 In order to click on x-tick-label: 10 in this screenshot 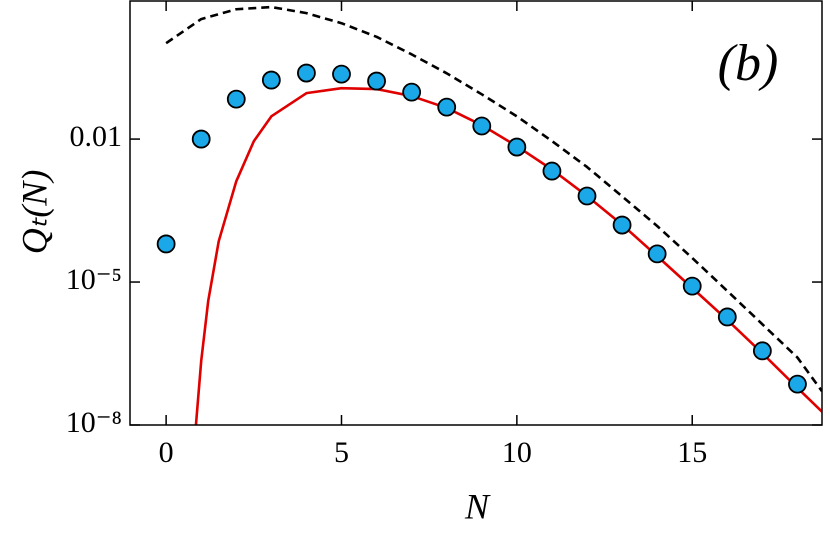, I will do `click(517, 452)`.